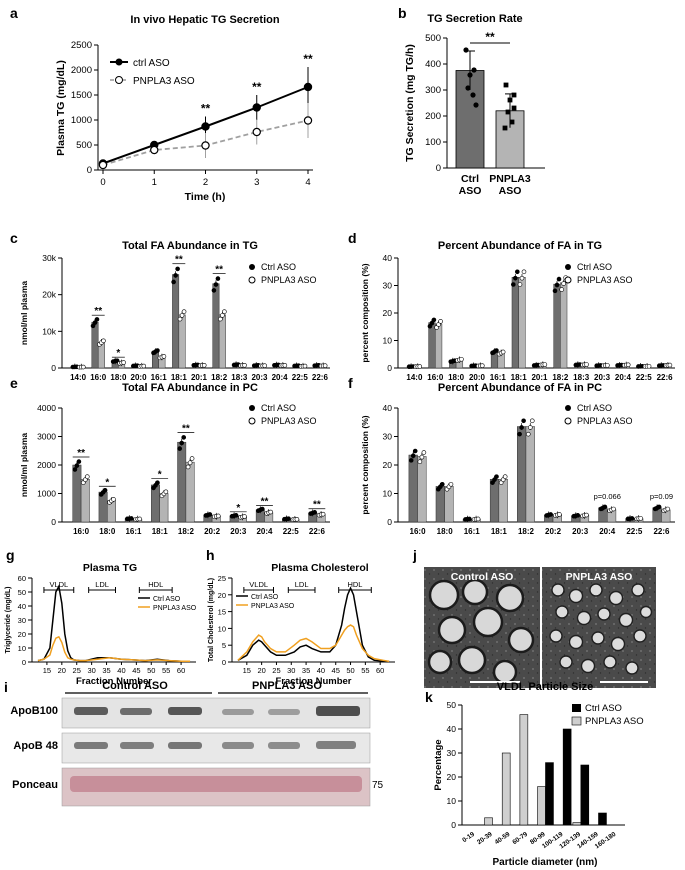  I want to click on x-axis-label: Time (h), so click(205, 197).